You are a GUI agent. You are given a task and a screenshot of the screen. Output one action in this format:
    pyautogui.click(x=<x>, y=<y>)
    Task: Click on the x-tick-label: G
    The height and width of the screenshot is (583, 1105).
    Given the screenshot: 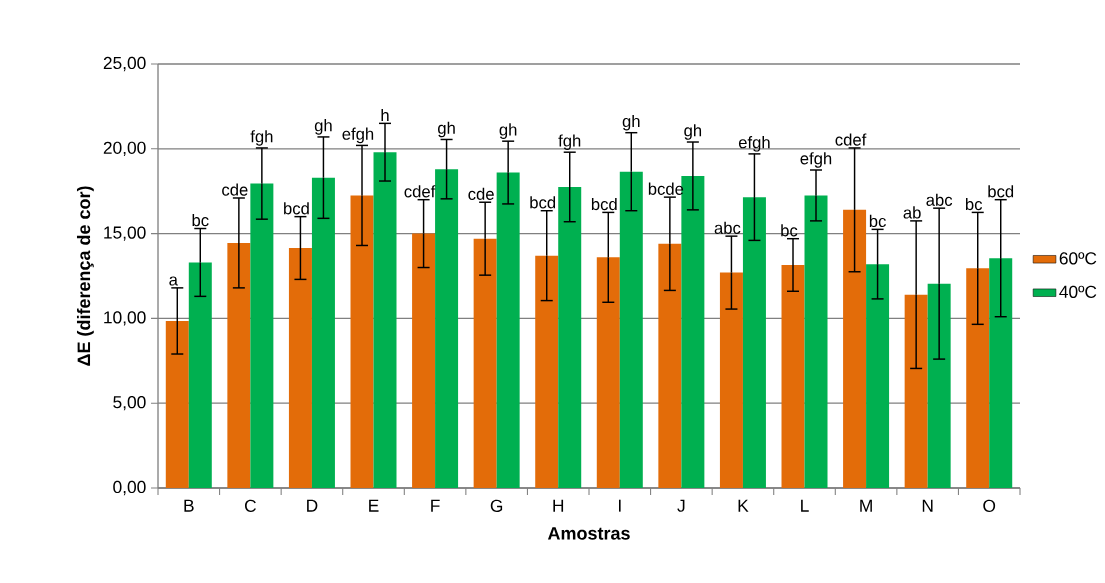 What is the action you would take?
    pyautogui.click(x=496, y=505)
    